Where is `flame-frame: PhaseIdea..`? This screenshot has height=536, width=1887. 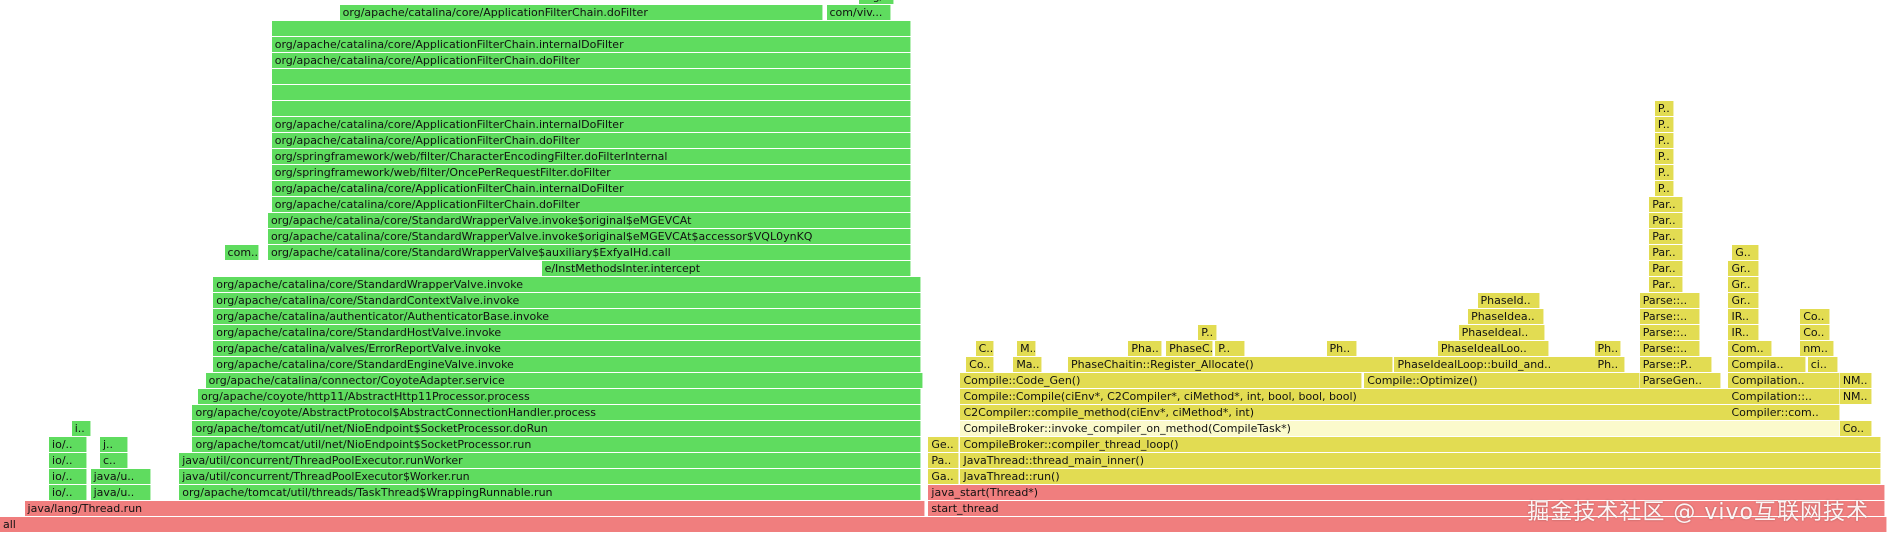 flame-frame: PhaseIdea.. is located at coordinates (1506, 316).